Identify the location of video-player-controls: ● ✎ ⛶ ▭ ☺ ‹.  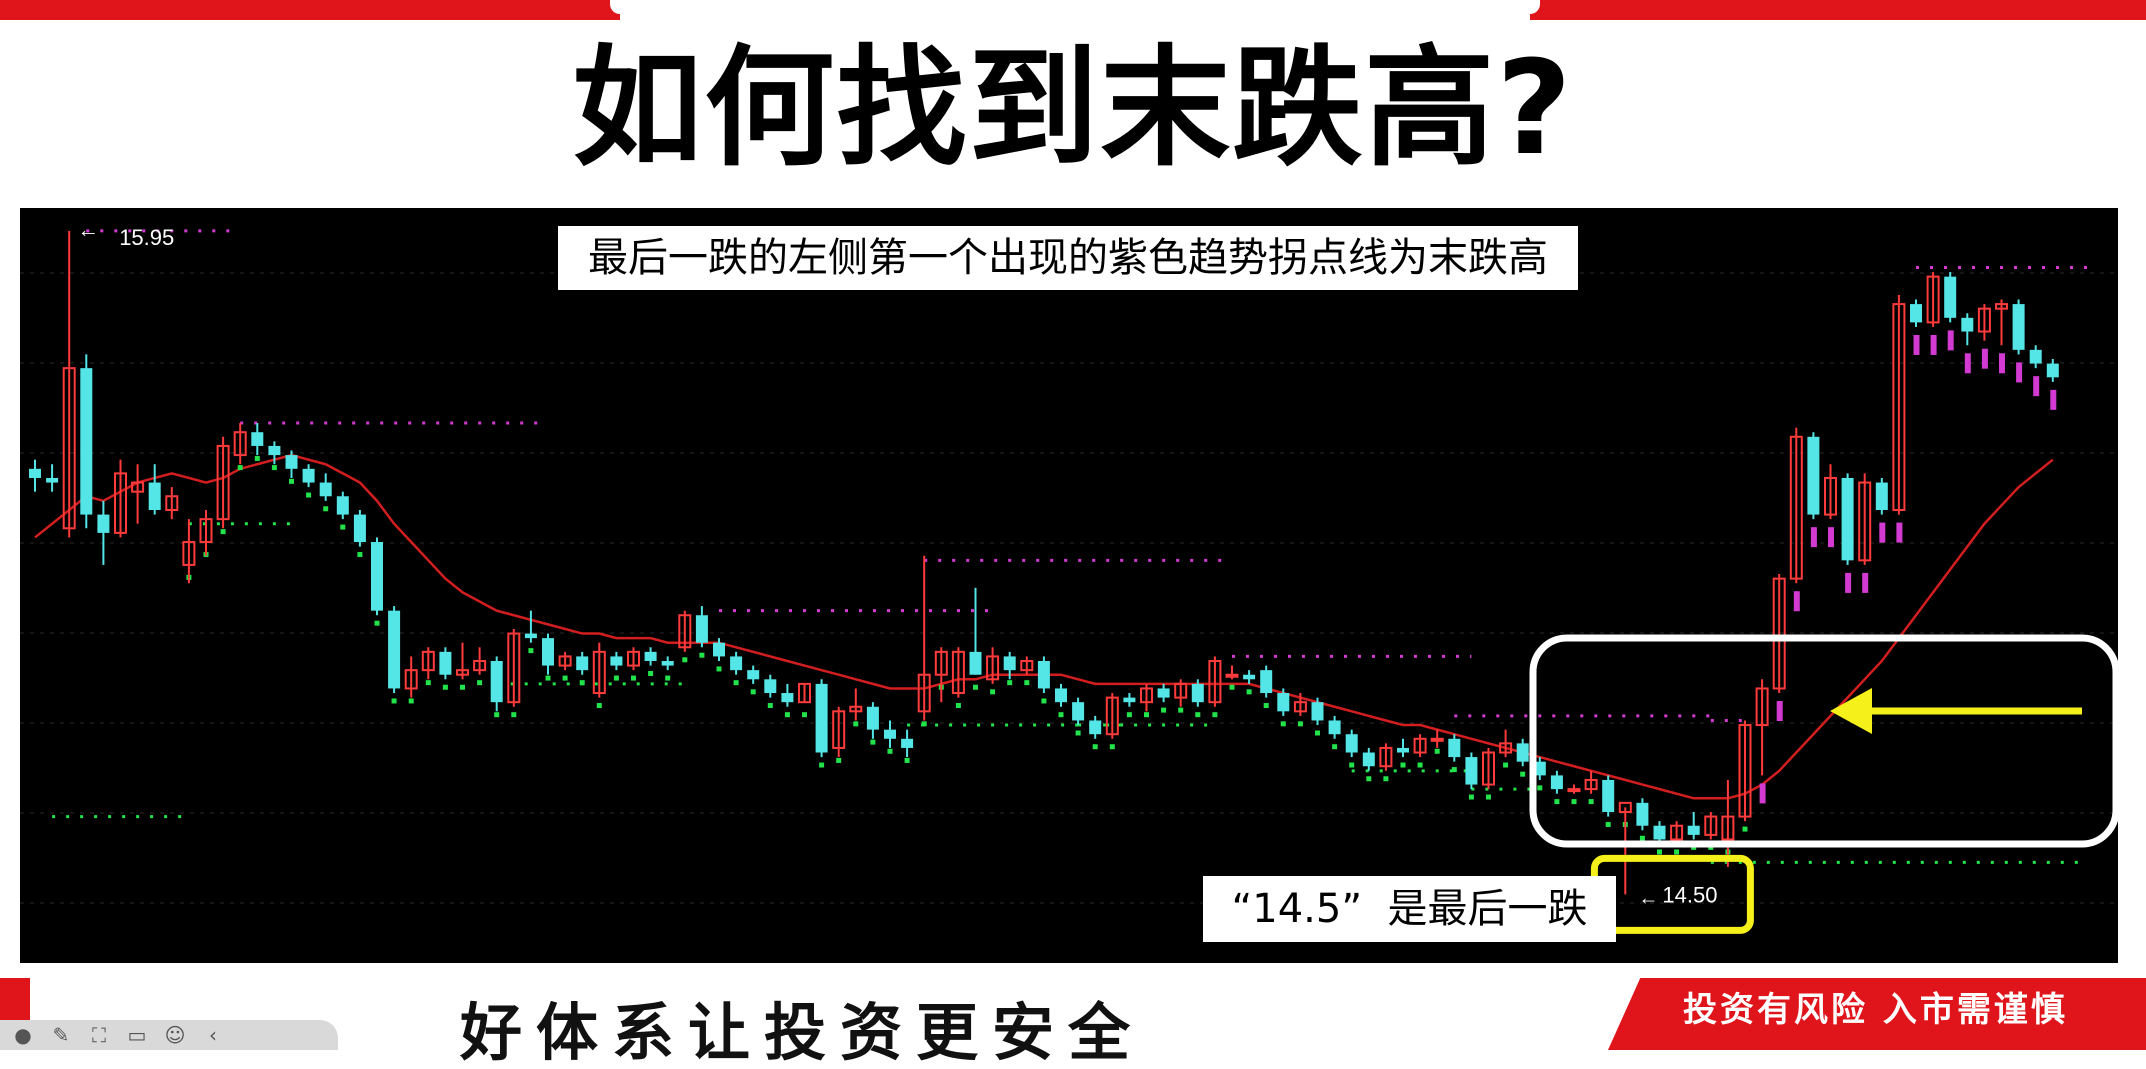
(169, 1035).